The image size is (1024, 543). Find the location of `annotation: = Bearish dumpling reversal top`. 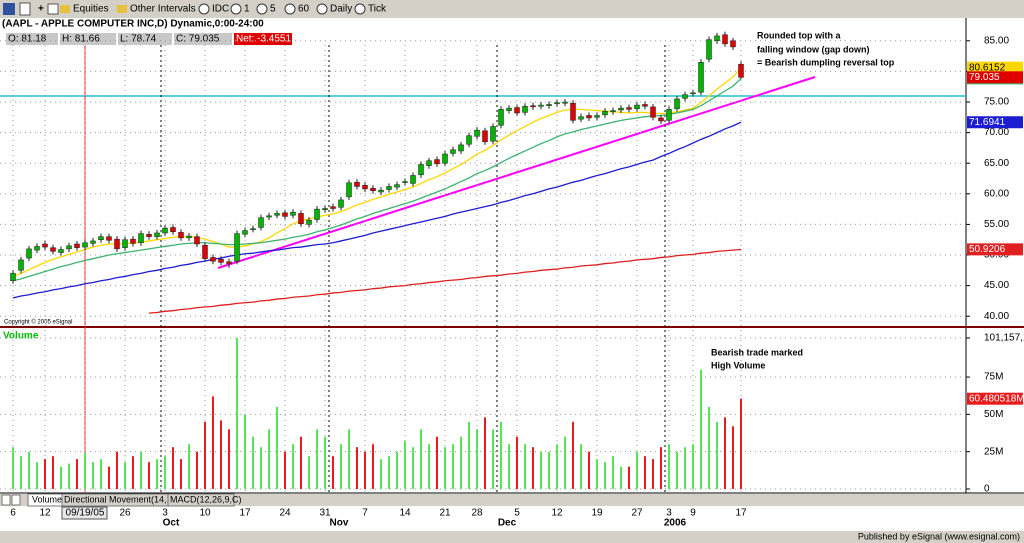

annotation: = Bearish dumpling reversal top is located at coordinates (826, 62).